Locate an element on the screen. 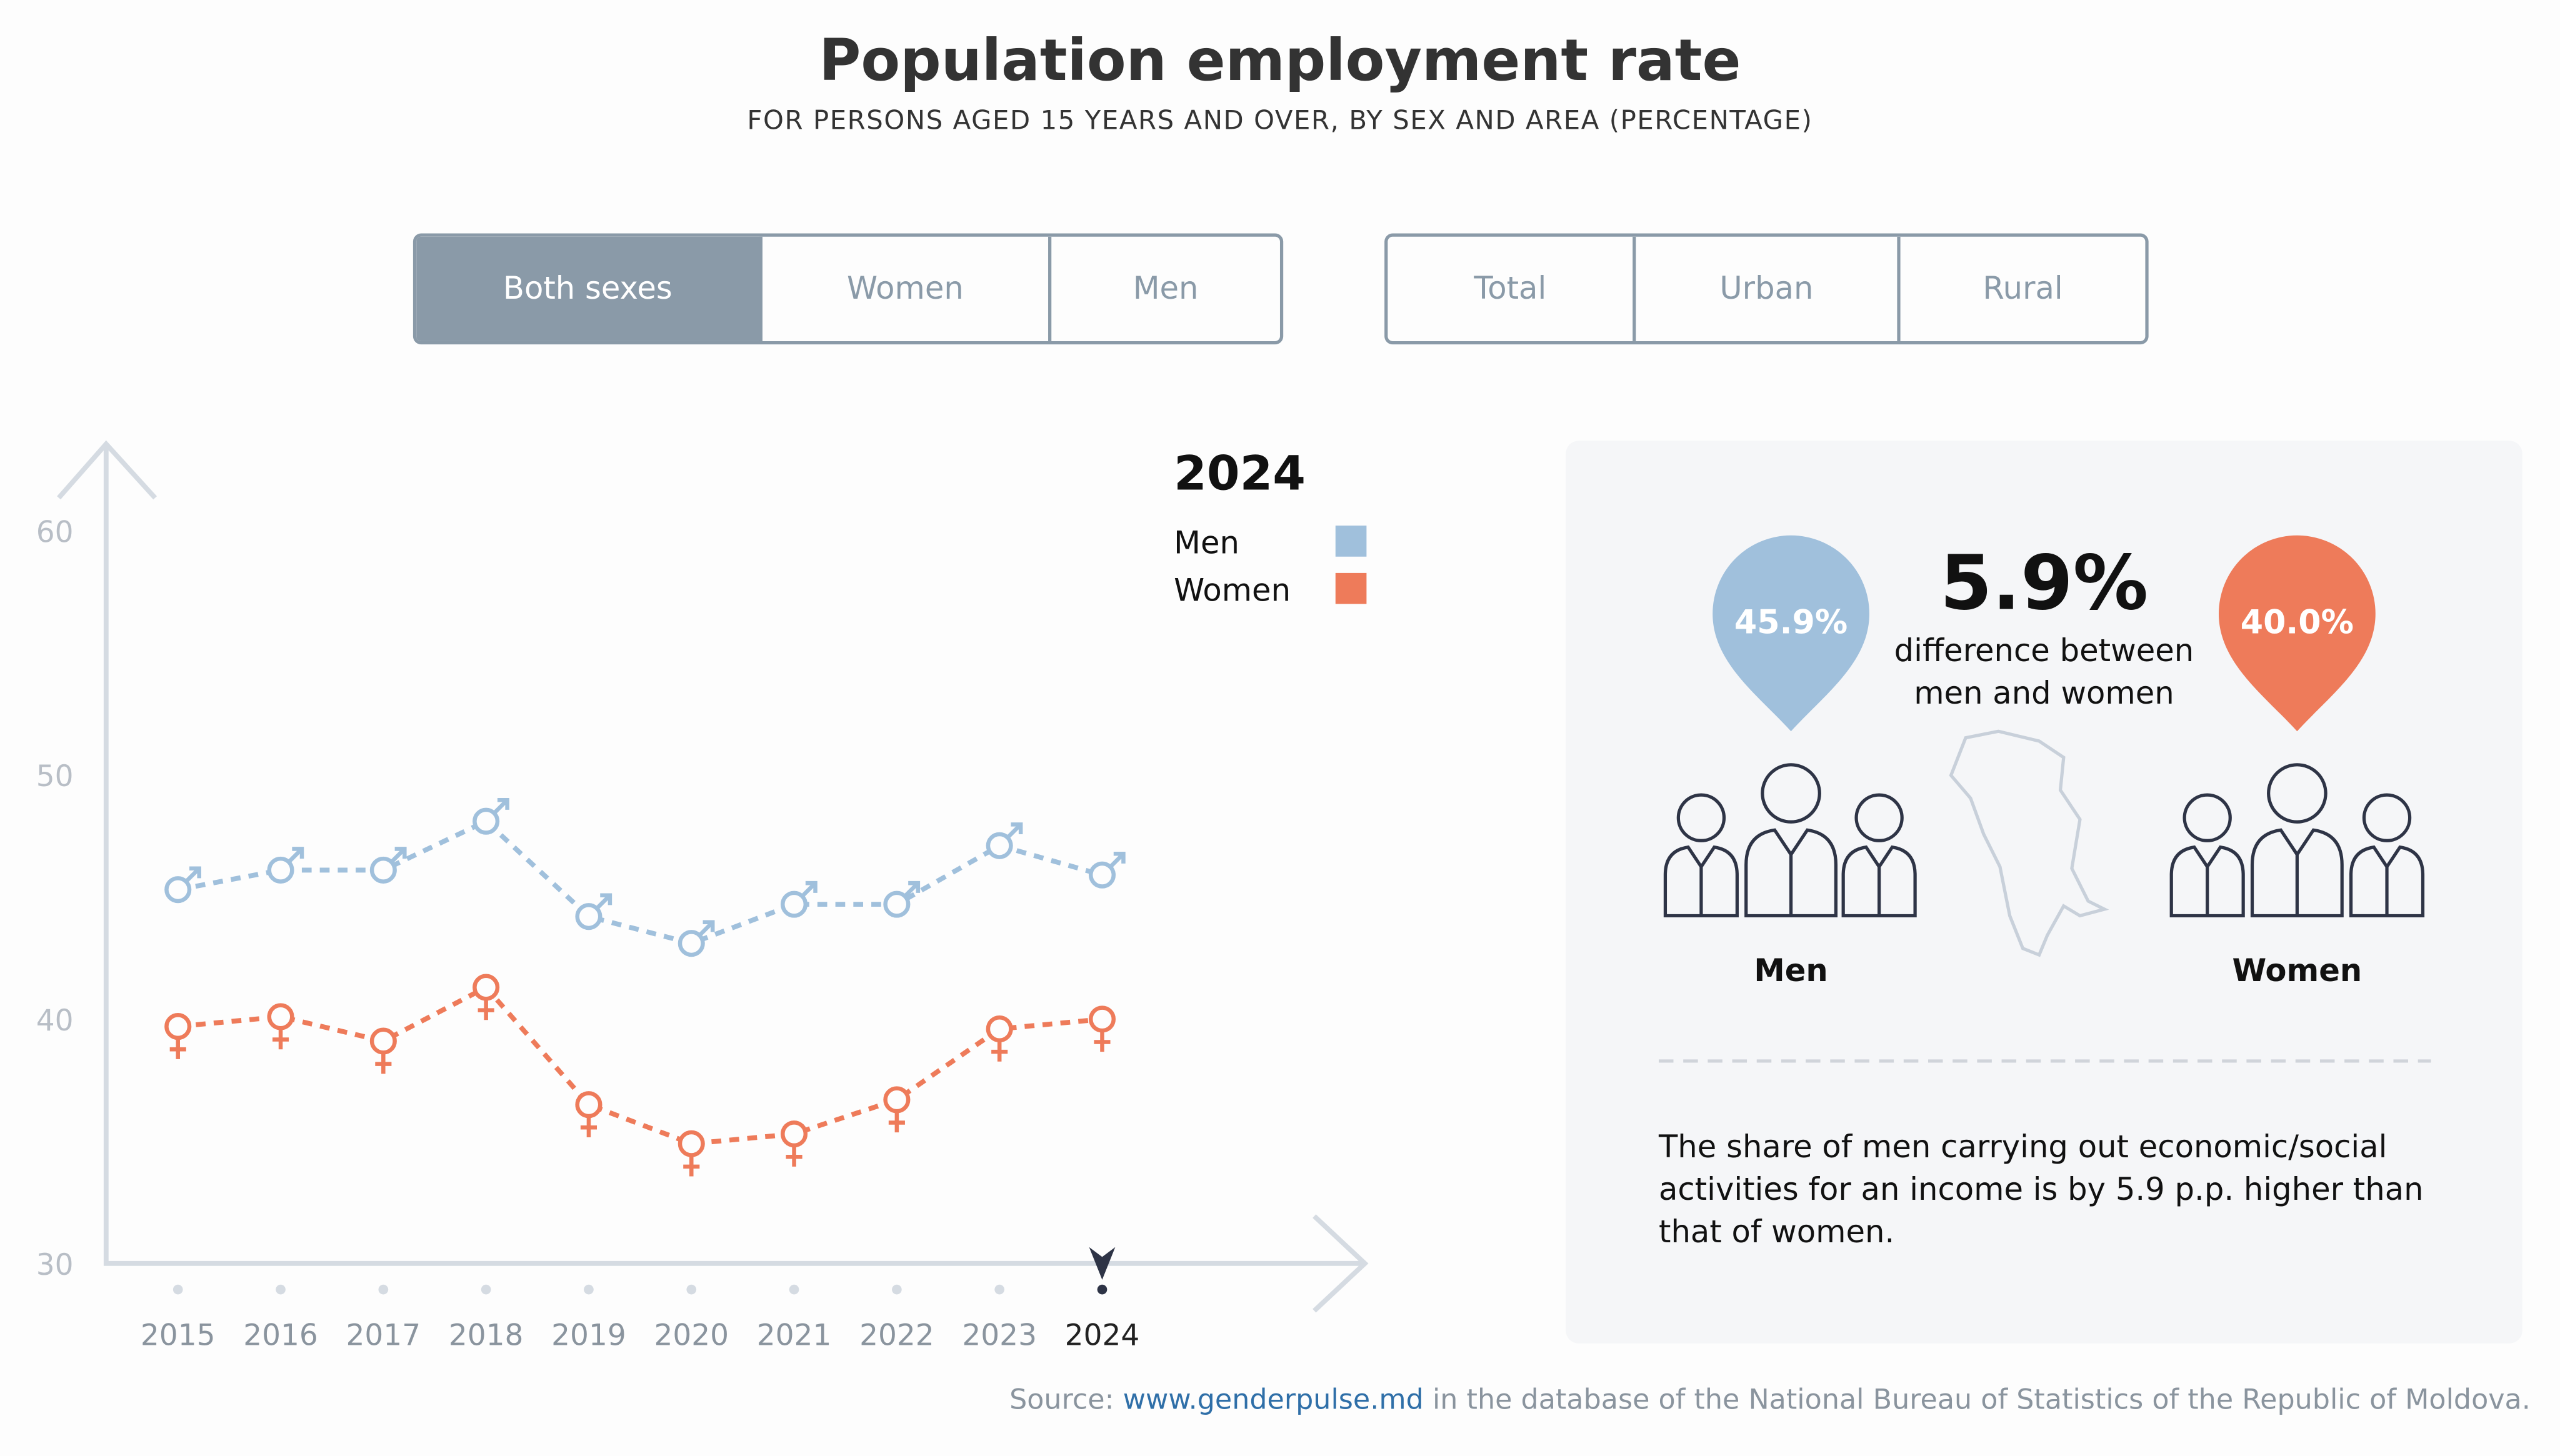  y-tick-label: 30 is located at coordinates (55, 1265).